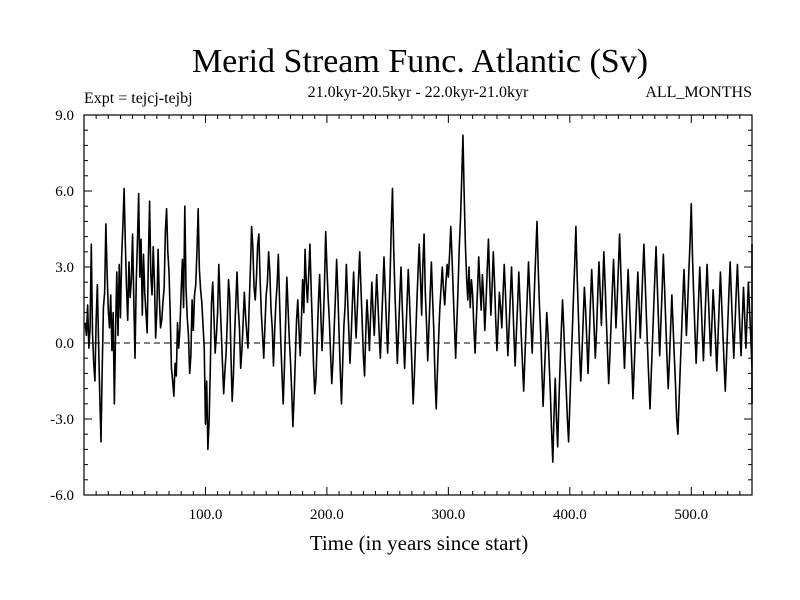 The image size is (800, 600). What do you see at coordinates (698, 92) in the screenshot?
I see `months-annotation: ALL_MONTHS` at bounding box center [698, 92].